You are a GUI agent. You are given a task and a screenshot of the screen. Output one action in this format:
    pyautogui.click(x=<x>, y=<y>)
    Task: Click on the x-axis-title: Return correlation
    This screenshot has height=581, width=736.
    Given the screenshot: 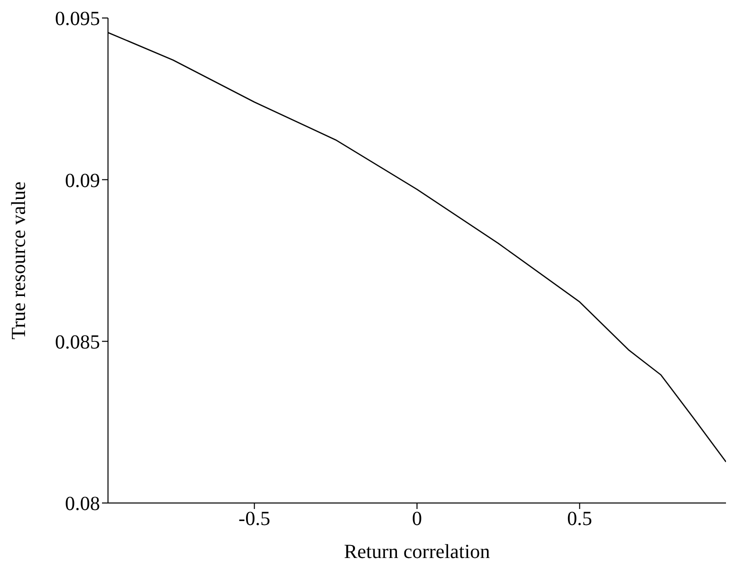 What is the action you would take?
    pyautogui.click(x=417, y=552)
    